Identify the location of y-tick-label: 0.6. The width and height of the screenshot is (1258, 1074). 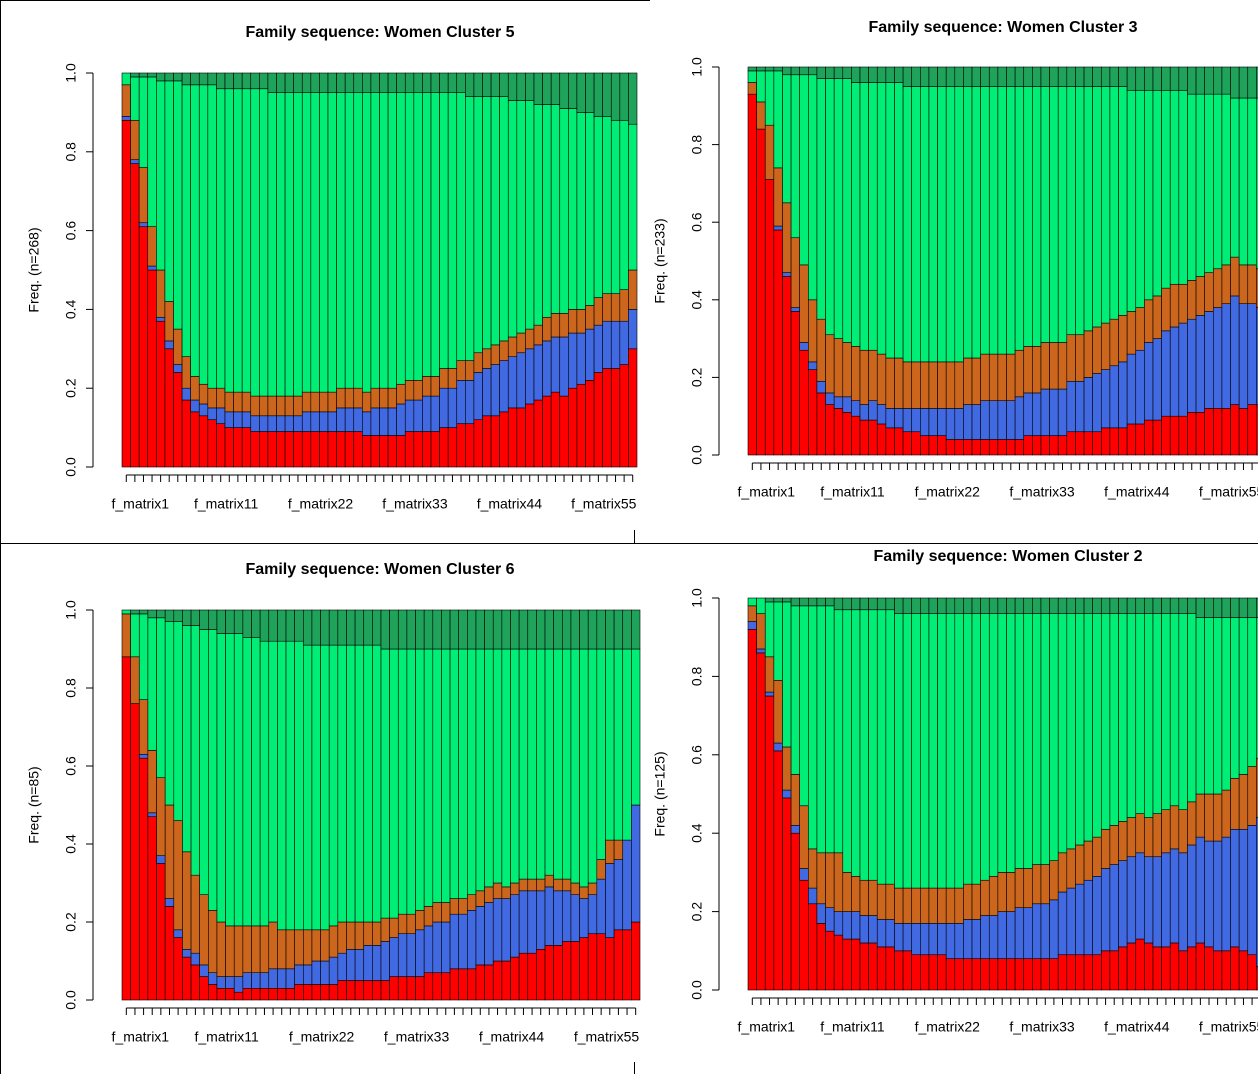
(71, 231).